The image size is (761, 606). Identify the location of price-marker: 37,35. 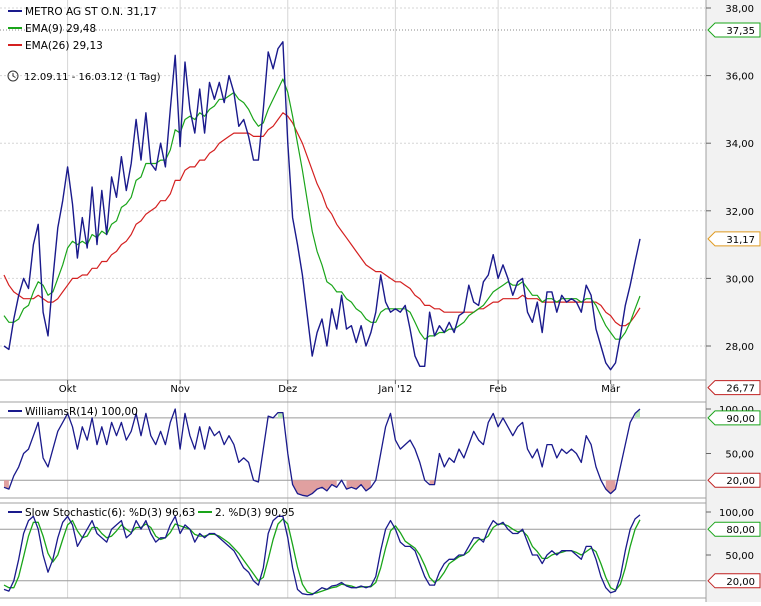
(740, 31).